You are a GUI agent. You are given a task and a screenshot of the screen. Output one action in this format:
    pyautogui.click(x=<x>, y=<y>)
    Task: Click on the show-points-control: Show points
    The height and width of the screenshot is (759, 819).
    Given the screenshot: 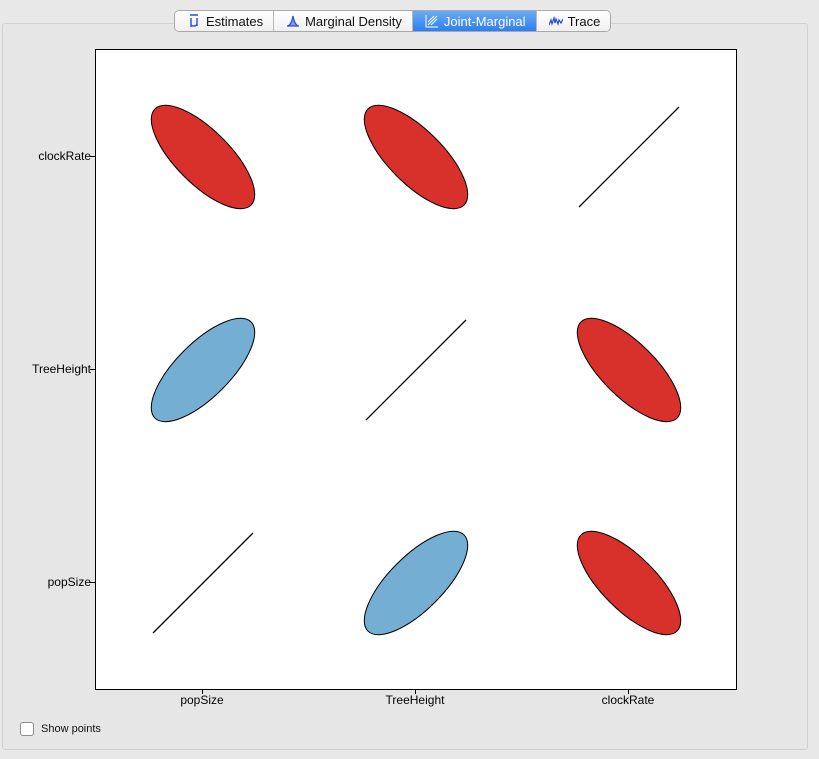 What is the action you would take?
    pyautogui.click(x=60, y=729)
    